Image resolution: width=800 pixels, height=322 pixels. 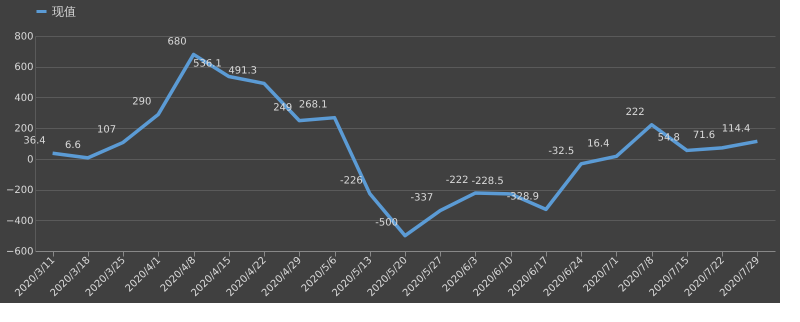 I want to click on data-label: 491.3, so click(x=243, y=70).